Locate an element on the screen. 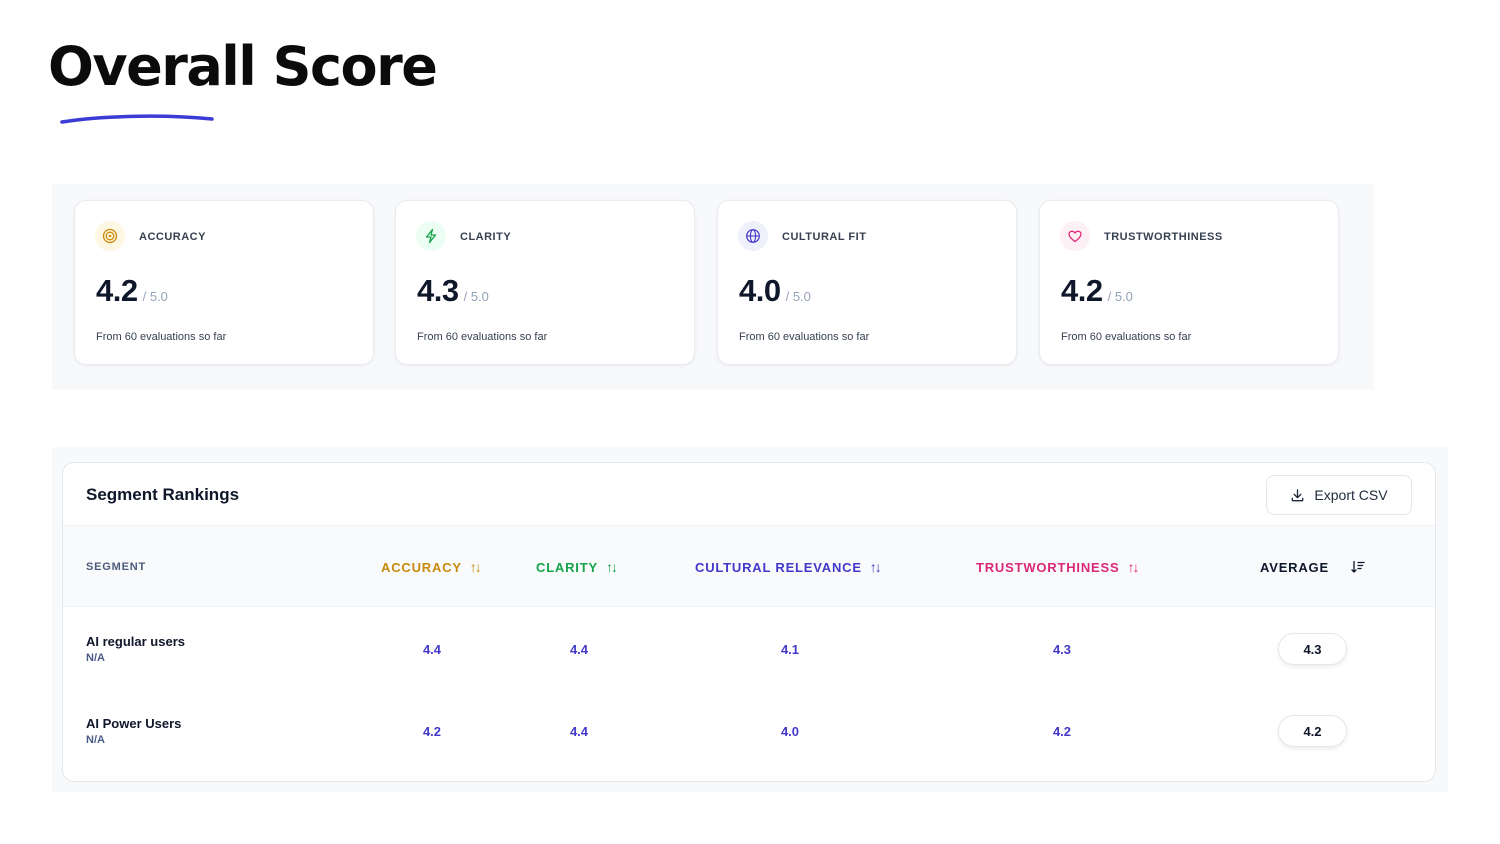  metric-label: TRUSTWORTHINESS is located at coordinates (1163, 237).